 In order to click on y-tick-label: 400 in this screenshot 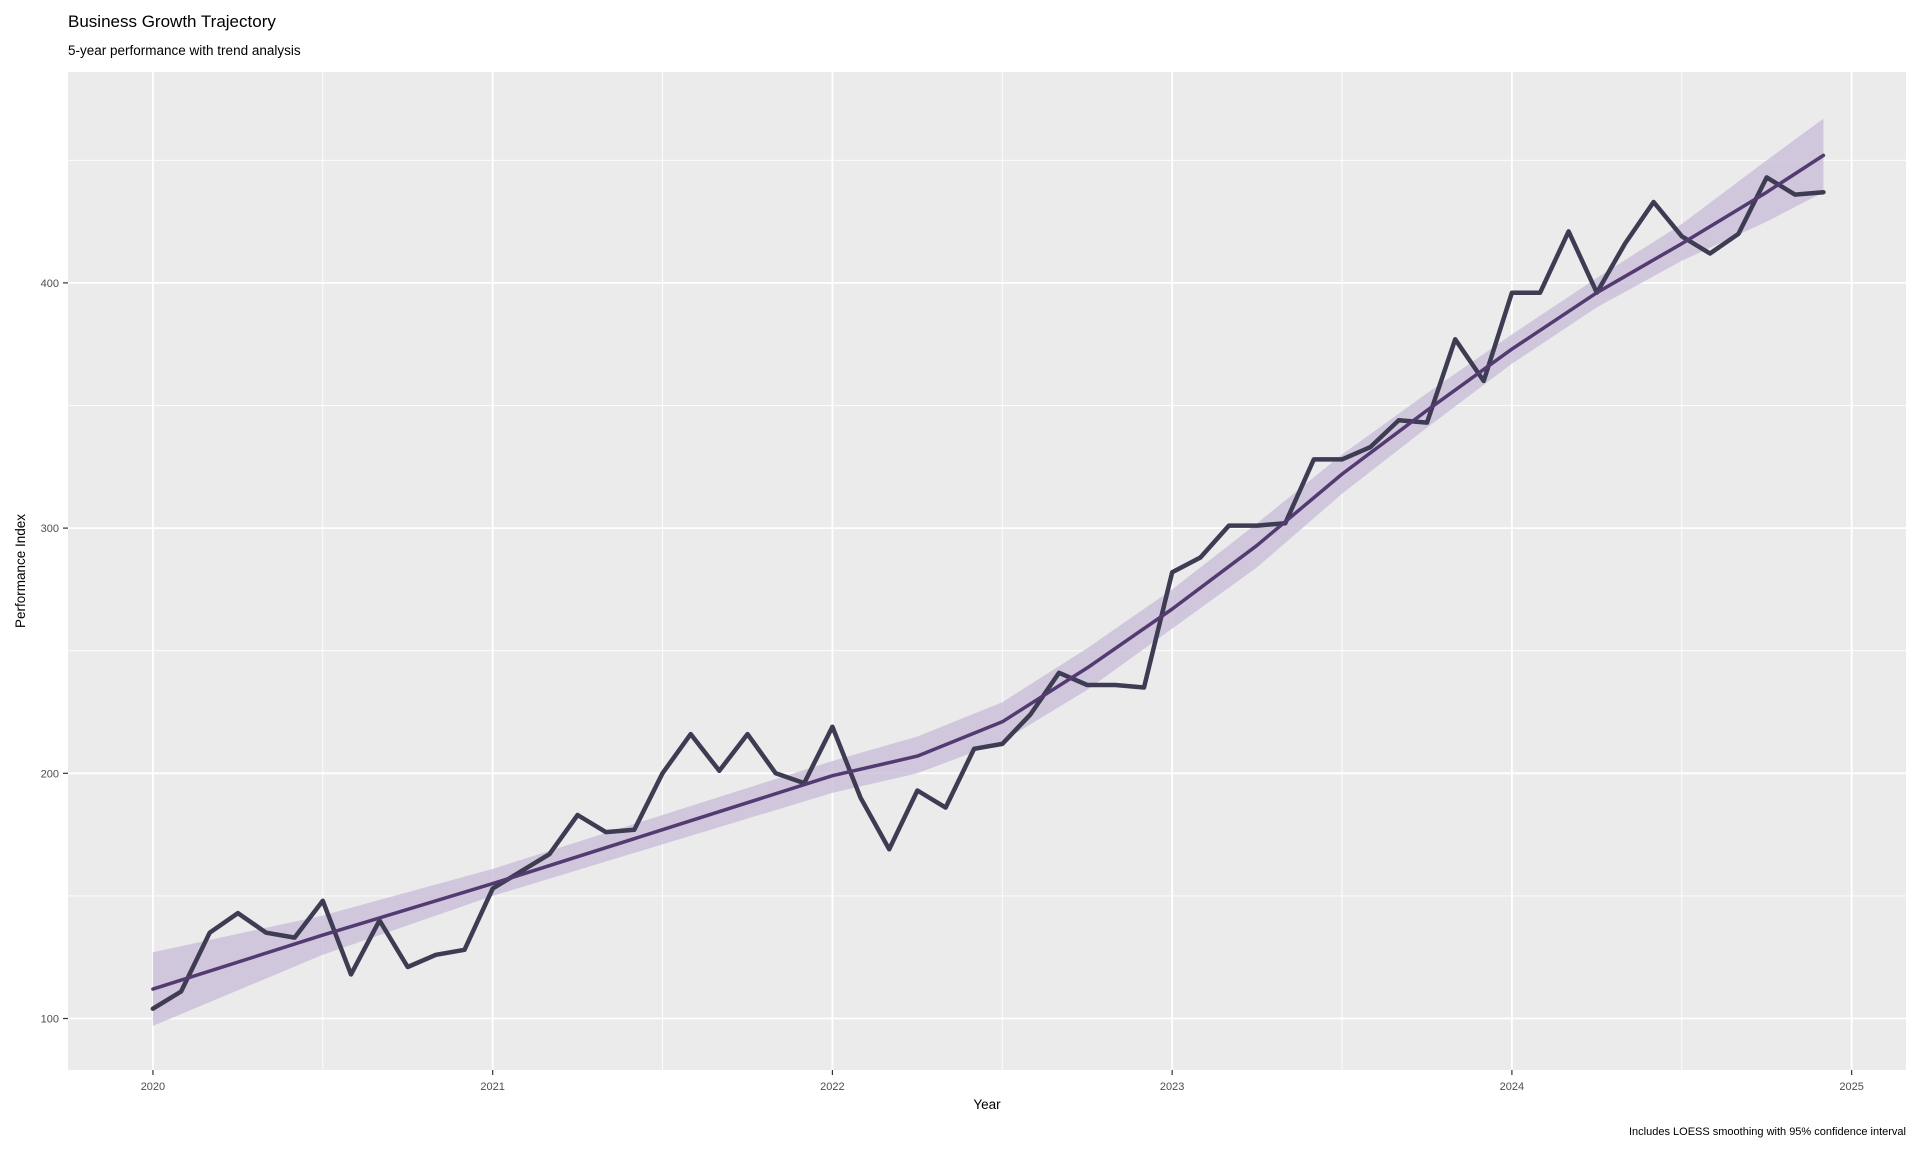, I will do `click(50, 284)`.